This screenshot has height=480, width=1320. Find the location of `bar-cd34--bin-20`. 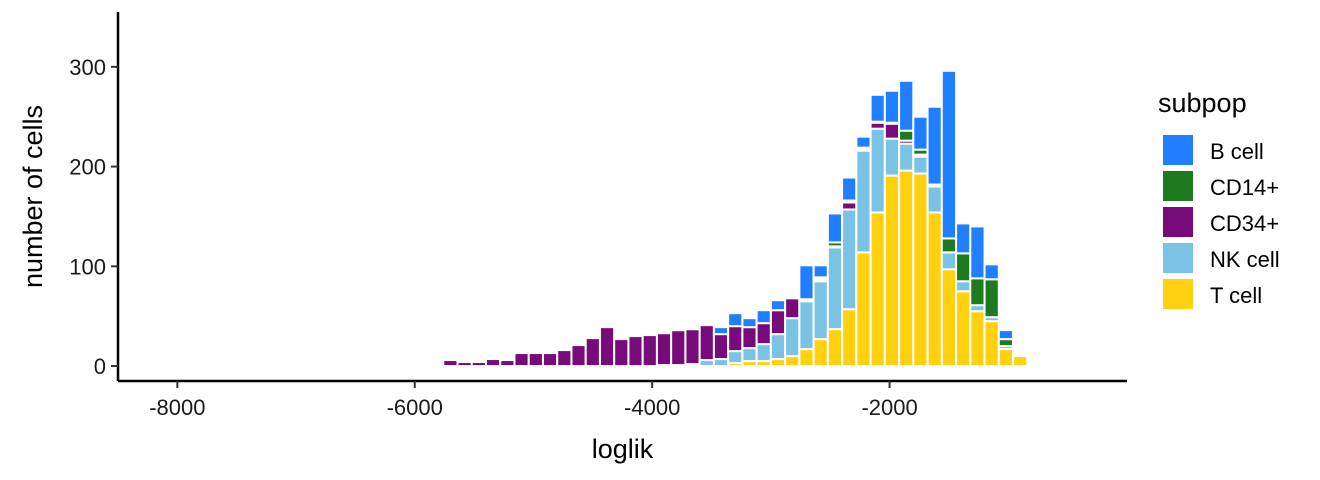

bar-cd34--bin-20 is located at coordinates (721, 347).